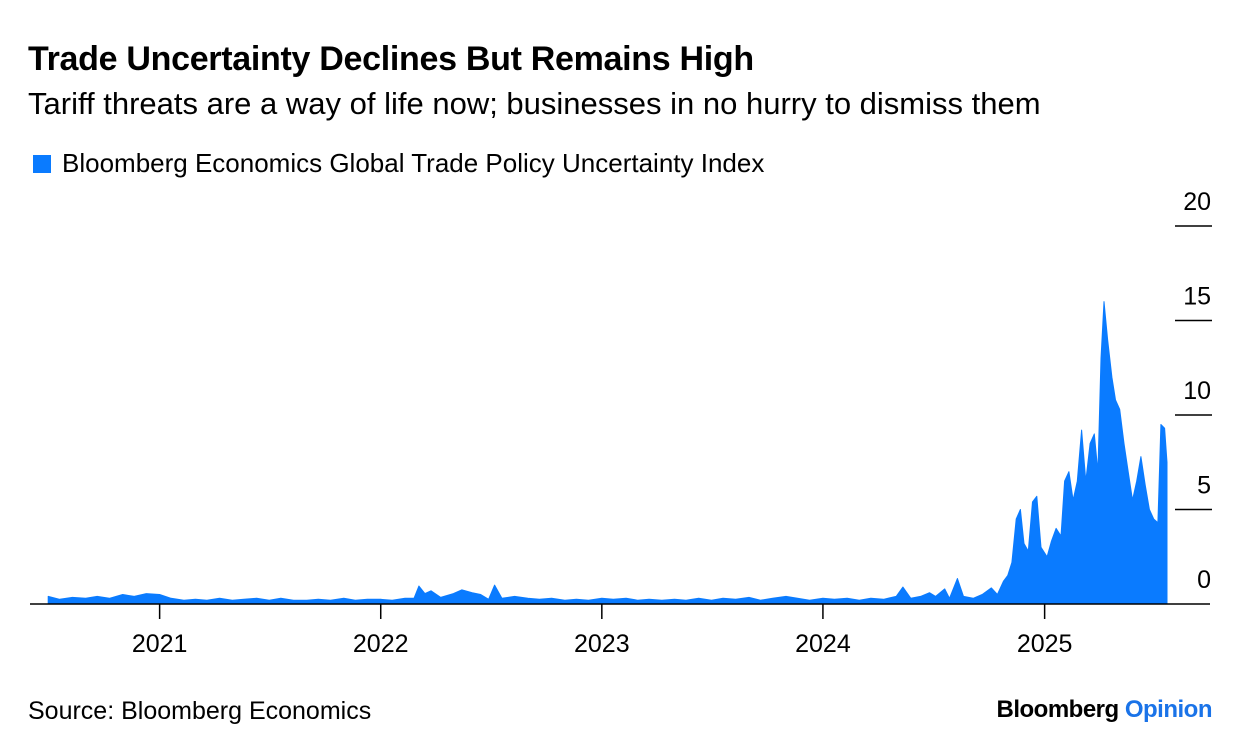 The image size is (1240, 754). What do you see at coordinates (1168, 709) in the screenshot?
I see `brand-secondary: Opinion` at bounding box center [1168, 709].